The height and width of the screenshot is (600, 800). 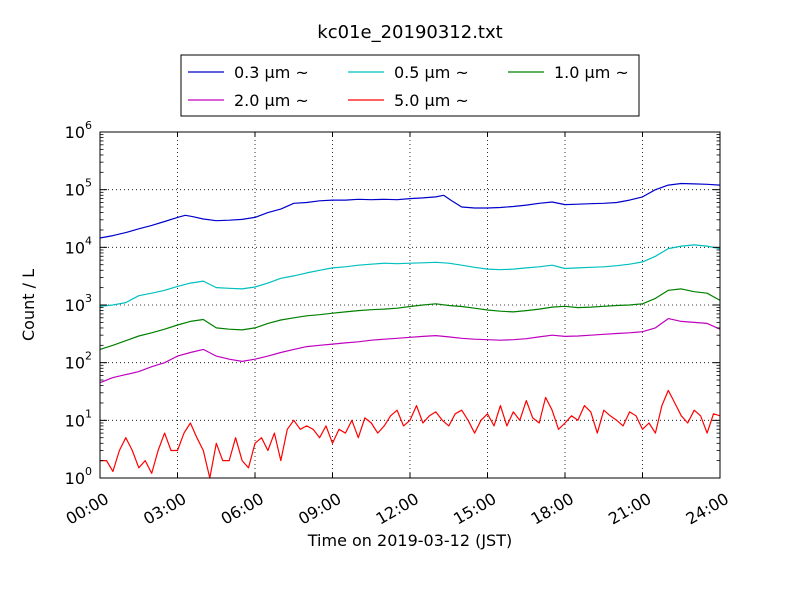 I want to click on legend-label-0: 0.3 μm ~, so click(x=271, y=72).